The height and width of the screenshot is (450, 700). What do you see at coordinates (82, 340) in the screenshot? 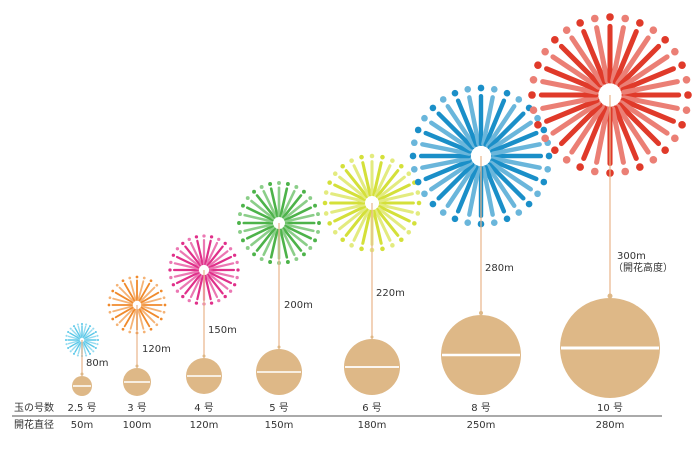
I see `shell-0-burst` at bounding box center [82, 340].